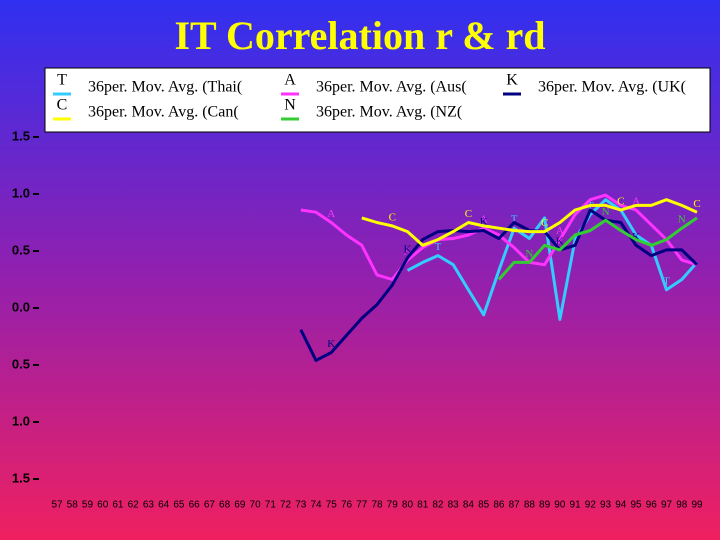 The height and width of the screenshot is (545, 720). I want to click on x-tick-label: 65, so click(179, 505).